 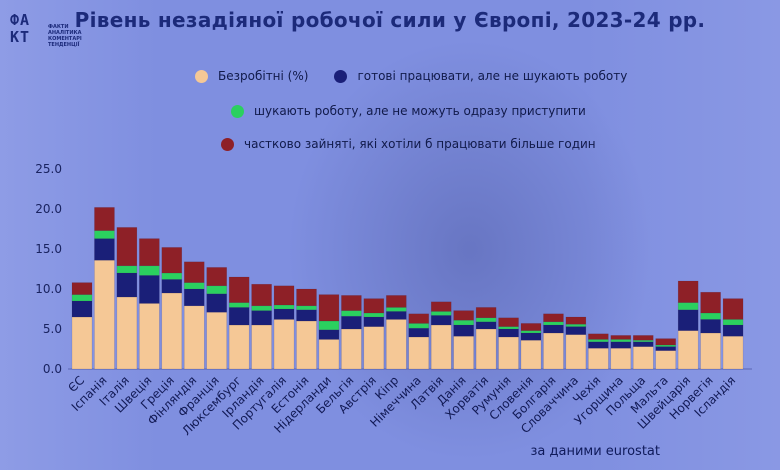 What do you see at coordinates (341, 76) in the screenshot?
I see `legend-swatch-available-not-seeking` at bounding box center [341, 76].